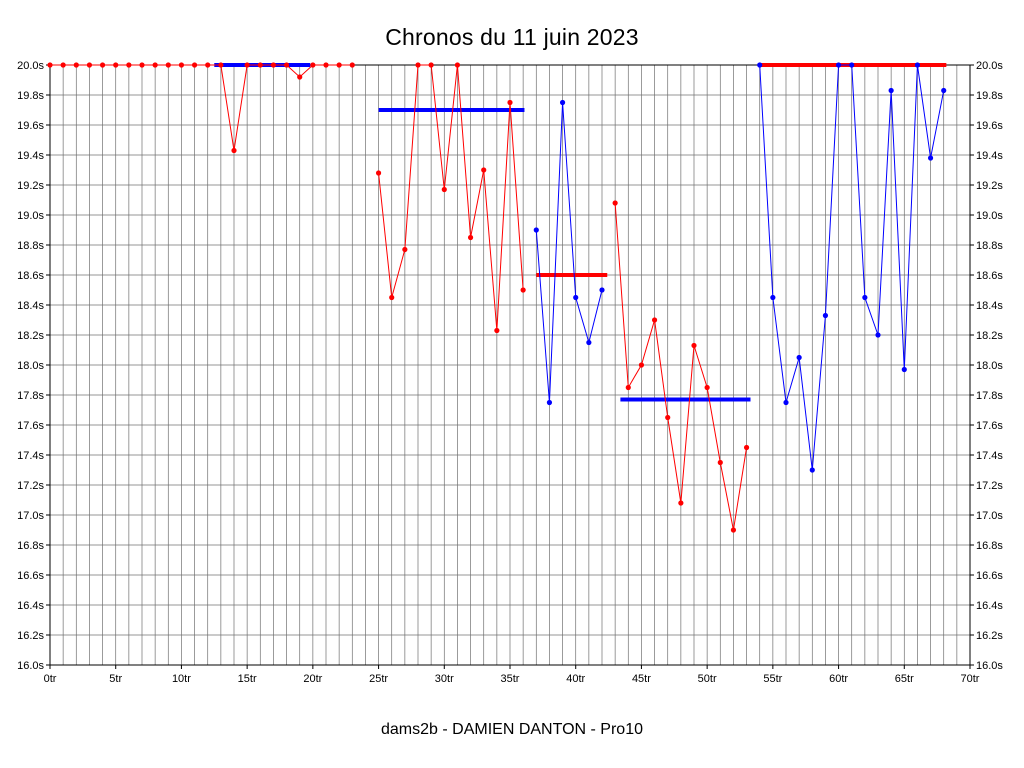 The width and height of the screenshot is (1024, 768). Describe the element at coordinates (970, 679) in the screenshot. I see `svg-text: 70tr` at that location.